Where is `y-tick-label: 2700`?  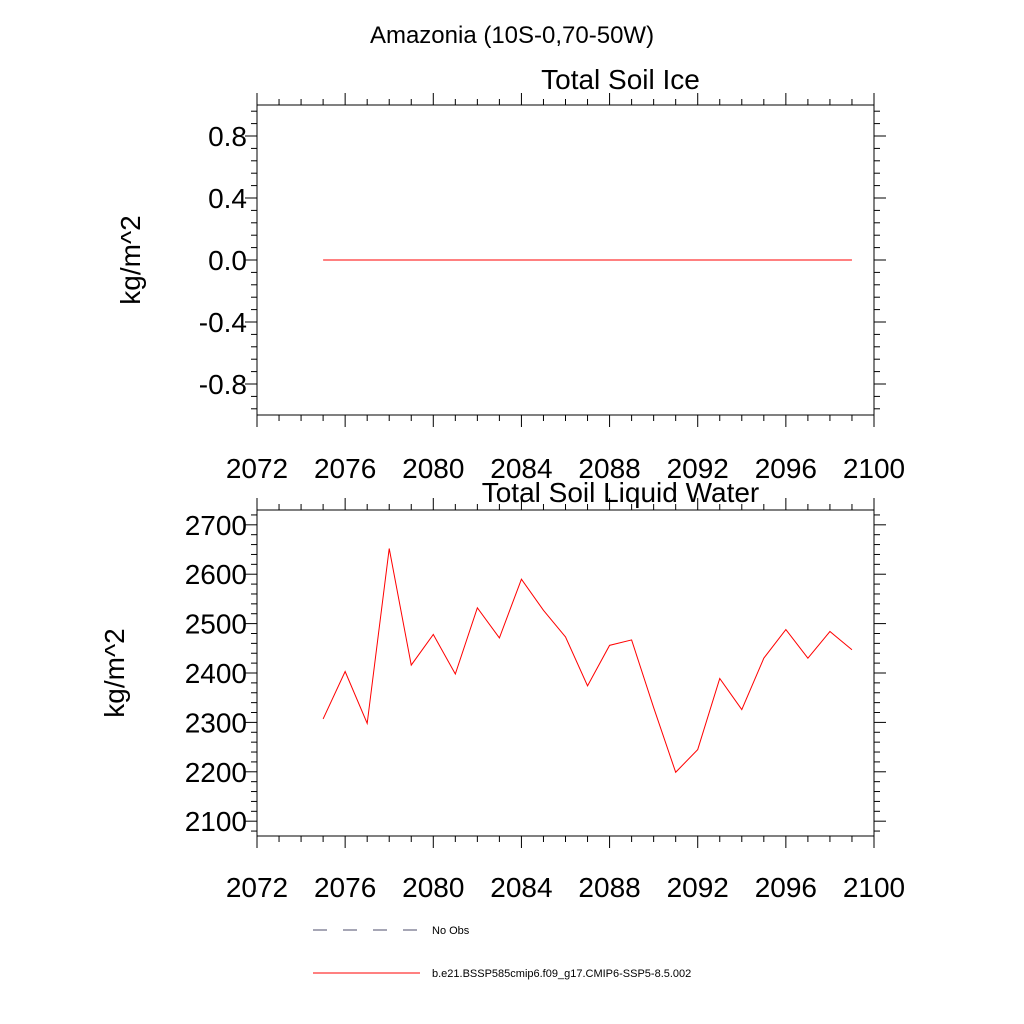 y-tick-label: 2700 is located at coordinates (216, 525).